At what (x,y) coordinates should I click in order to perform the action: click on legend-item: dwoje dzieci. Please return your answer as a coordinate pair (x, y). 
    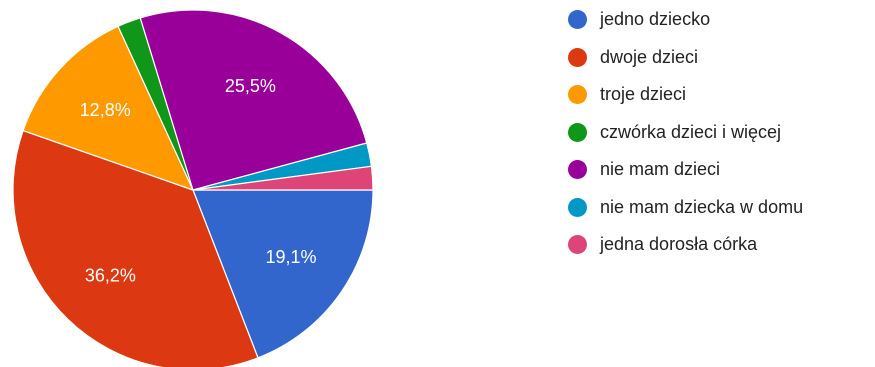
    Looking at the image, I should click on (685, 58).